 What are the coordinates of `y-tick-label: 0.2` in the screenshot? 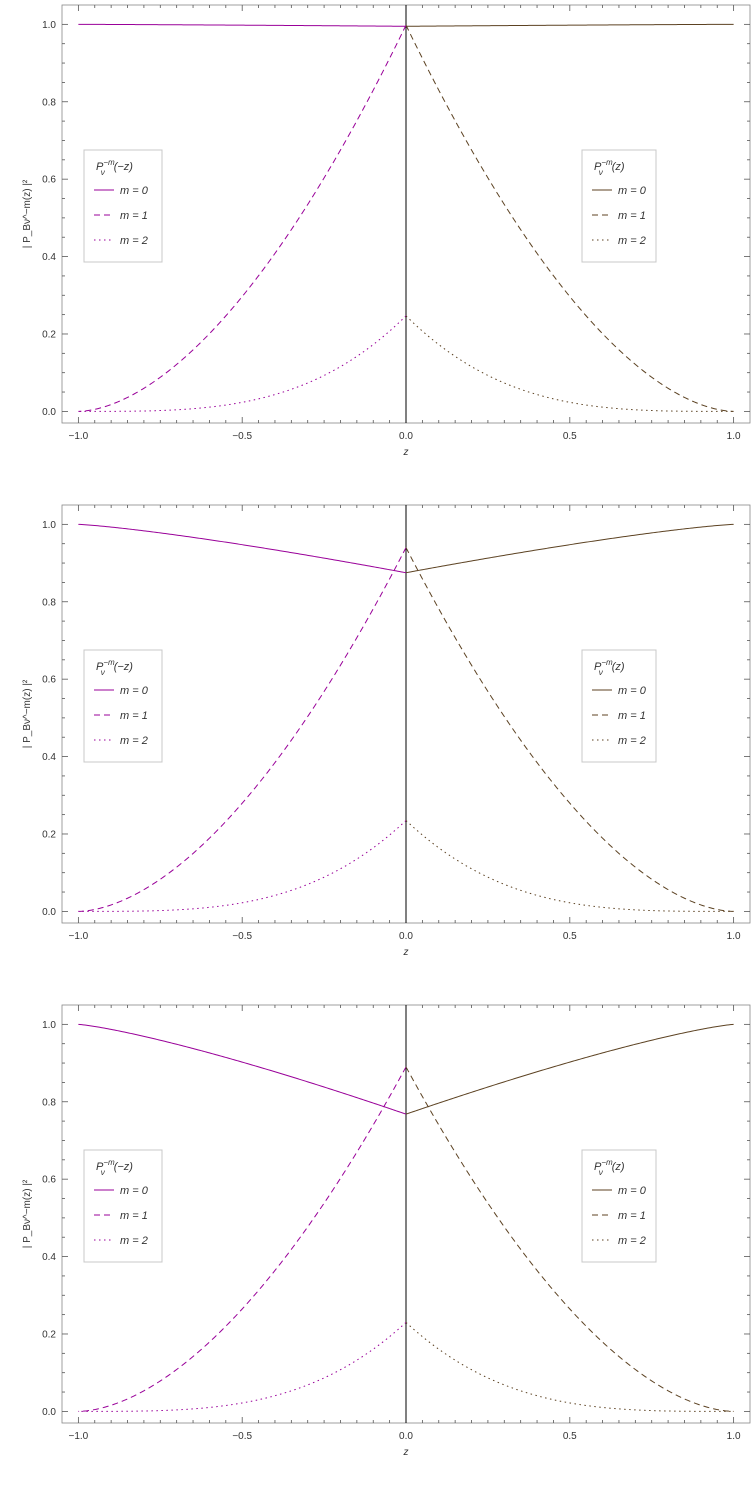 It's located at (49, 1334).